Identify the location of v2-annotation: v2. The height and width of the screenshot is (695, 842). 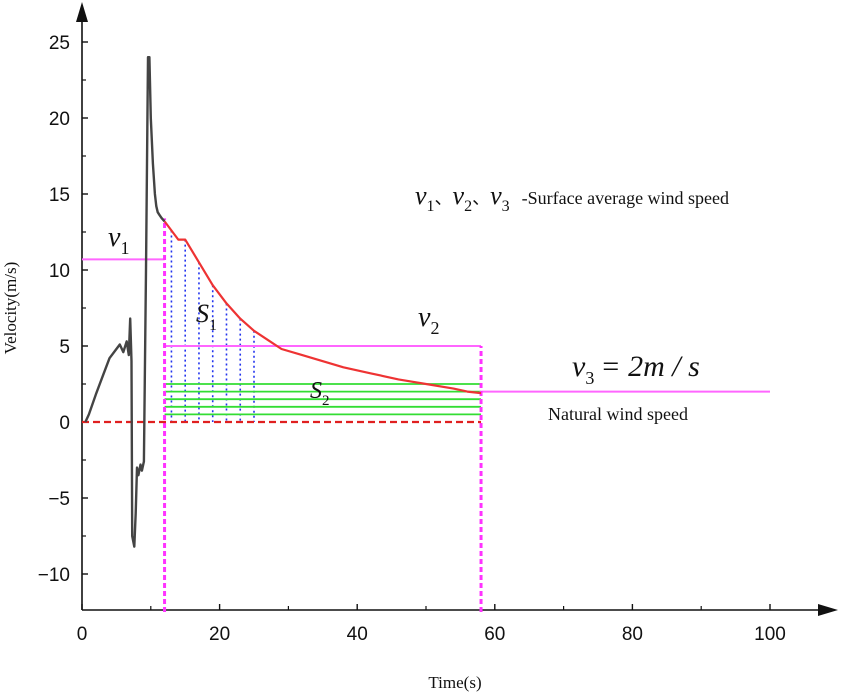
(428, 320).